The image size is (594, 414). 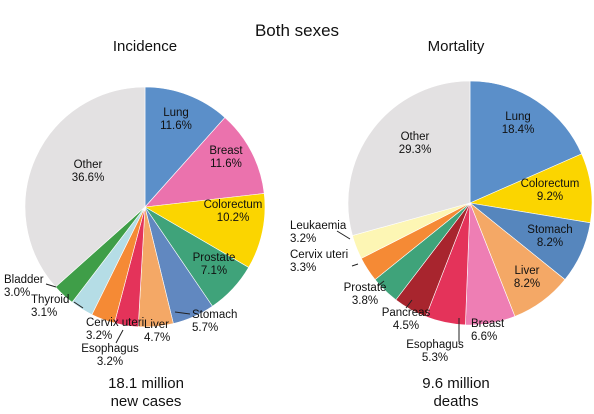 I want to click on mortality-value-other: 29.3%, so click(x=415, y=150).